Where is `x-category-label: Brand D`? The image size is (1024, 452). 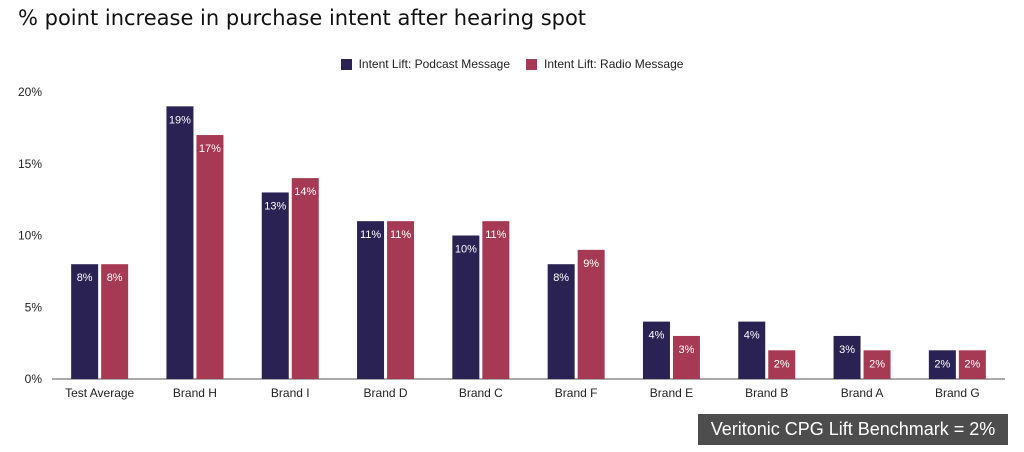 x-category-label: Brand D is located at coordinates (386, 393).